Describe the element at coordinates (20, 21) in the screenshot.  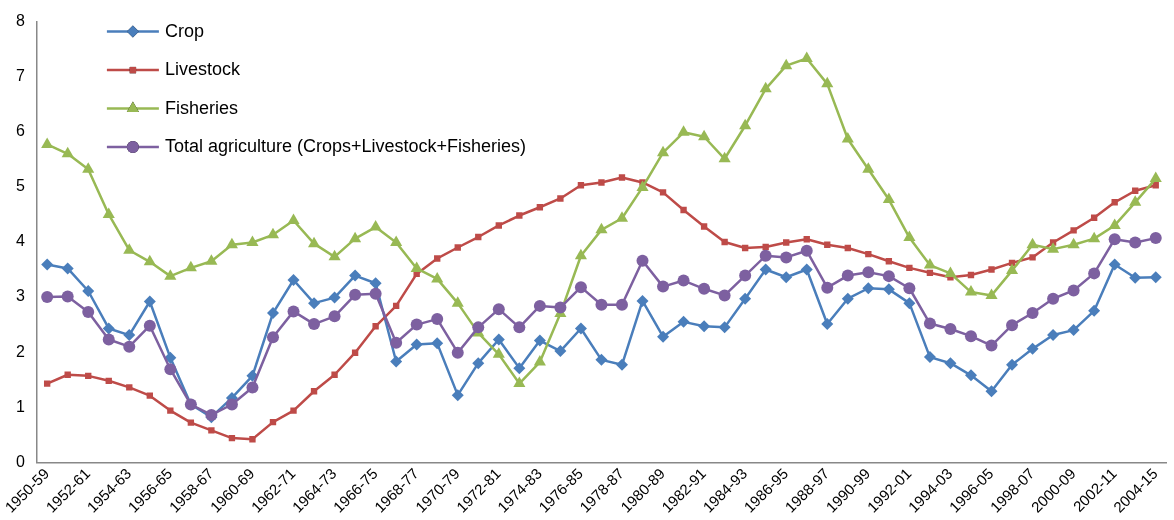
I see `y-tick-label: 8` at that location.